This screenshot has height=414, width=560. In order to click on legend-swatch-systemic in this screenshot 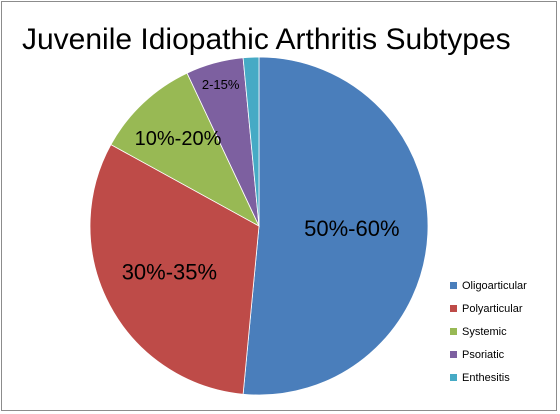, I will do `click(453, 331)`.